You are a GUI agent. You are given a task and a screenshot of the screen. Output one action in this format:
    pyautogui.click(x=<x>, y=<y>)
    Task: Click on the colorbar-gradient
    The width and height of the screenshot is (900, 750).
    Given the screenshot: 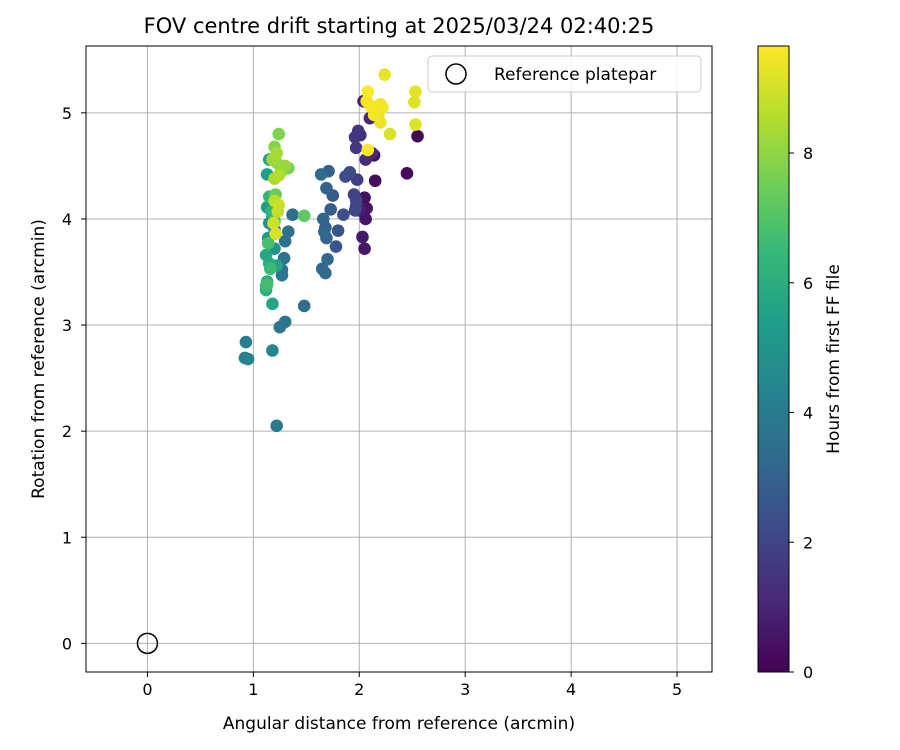 What is the action you would take?
    pyautogui.click(x=773, y=359)
    